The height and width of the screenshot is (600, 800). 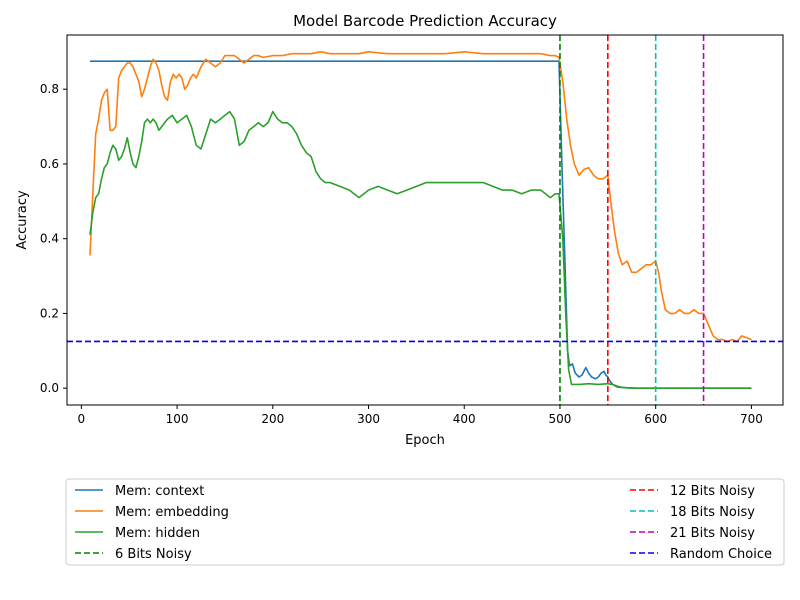 I want to click on y-axis-label: Accuracy, so click(x=22, y=220).